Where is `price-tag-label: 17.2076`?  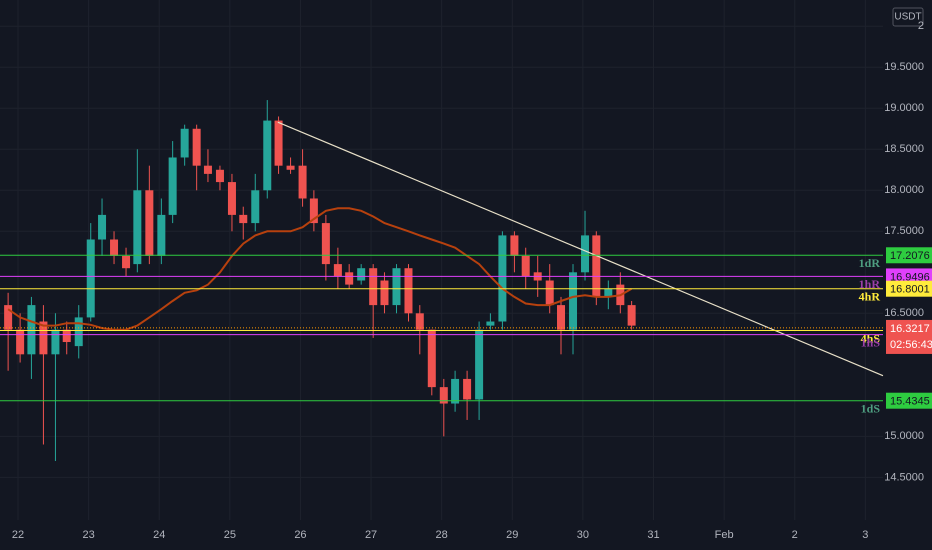
price-tag-label: 17.2076 is located at coordinates (910, 256).